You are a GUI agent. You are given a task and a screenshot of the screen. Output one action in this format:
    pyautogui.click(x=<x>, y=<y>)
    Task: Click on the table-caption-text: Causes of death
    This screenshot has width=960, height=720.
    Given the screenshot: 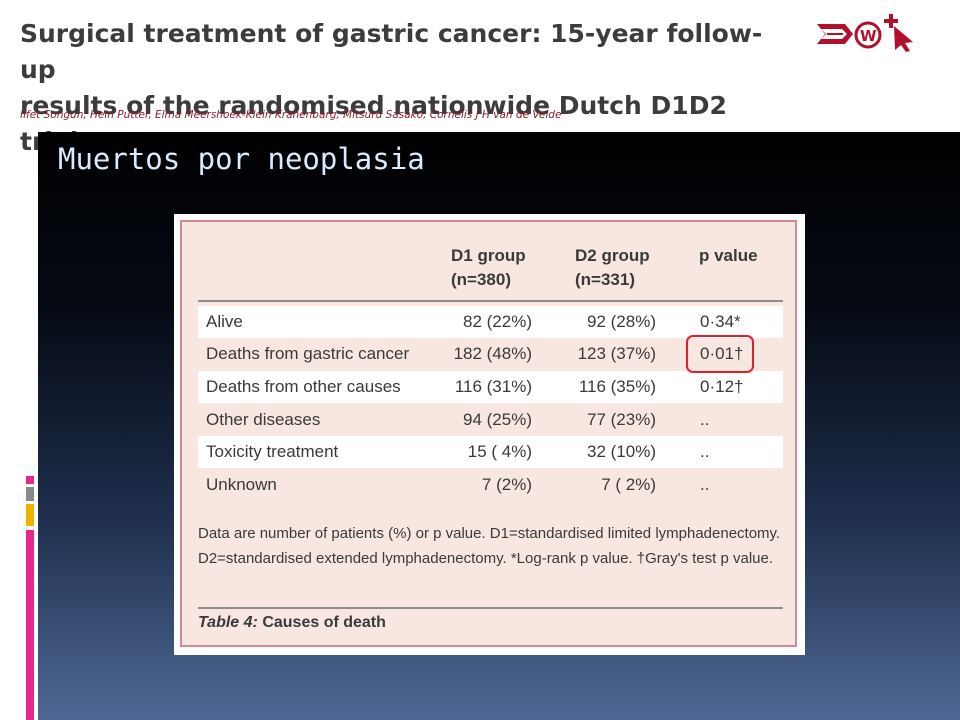 What is the action you would take?
    pyautogui.click(x=321, y=622)
    